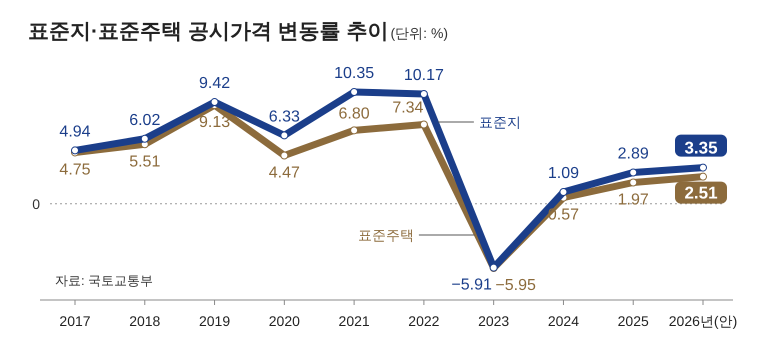 Image resolution: width=780 pixels, height=349 pixels. What do you see at coordinates (75, 131) in the screenshot?
I see `data-label: 4.94` at bounding box center [75, 131].